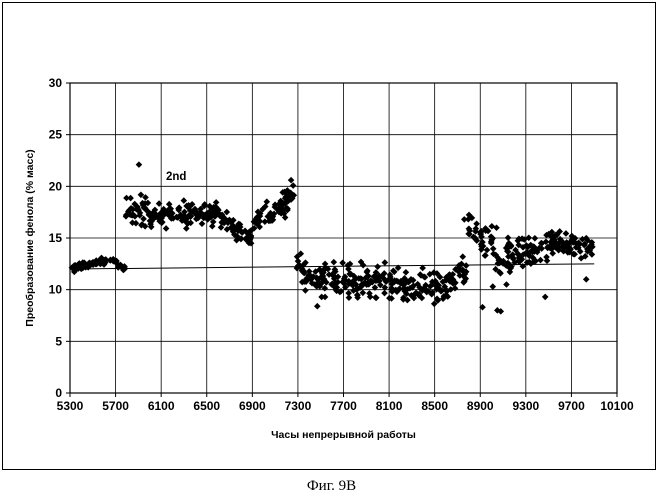 This screenshot has width=663, height=500. I want to click on x-tick-label: 5300, so click(70, 406).